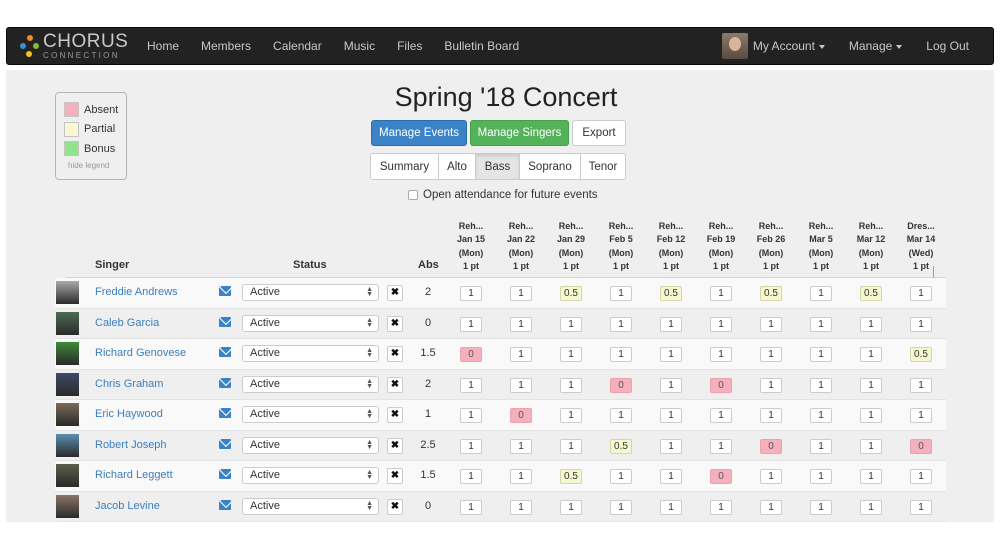  Describe the element at coordinates (482, 46) in the screenshot. I see `nav-bulletin-board: Bulletin Board` at that location.